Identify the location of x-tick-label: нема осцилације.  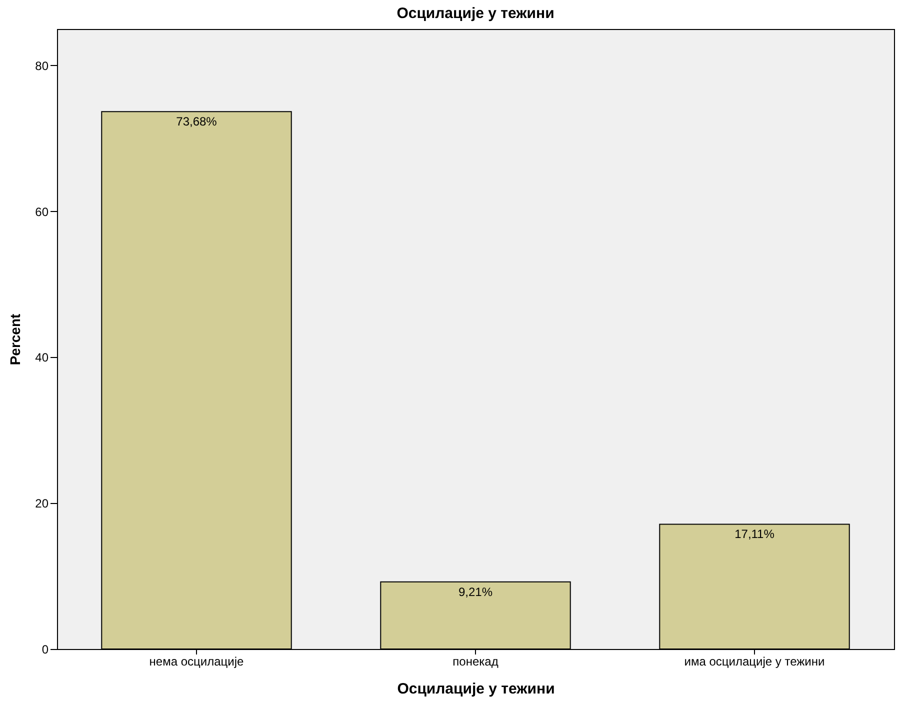
(196, 661).